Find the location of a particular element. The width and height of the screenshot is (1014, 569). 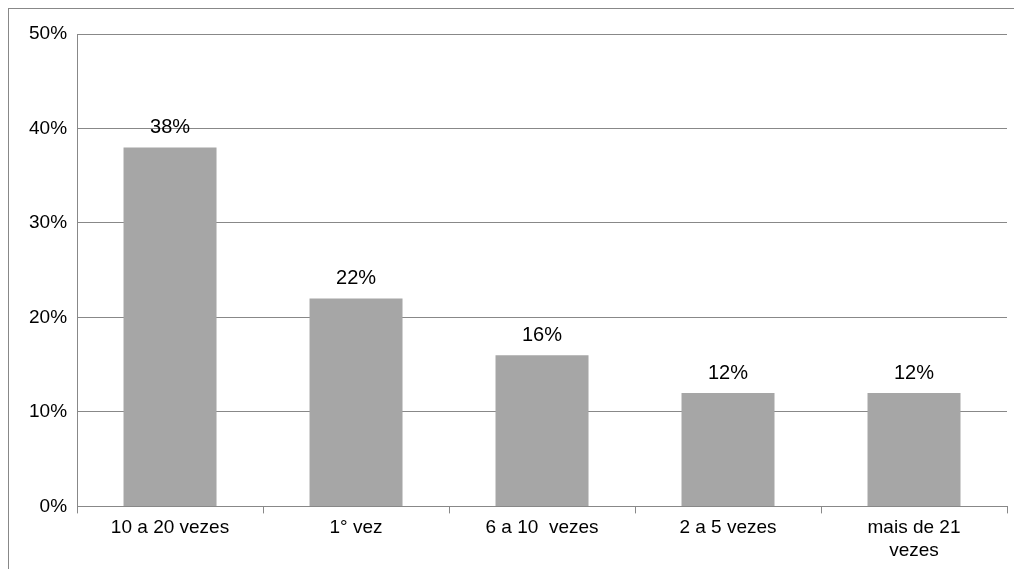

y-tick-label: 30% is located at coordinates (48, 222).